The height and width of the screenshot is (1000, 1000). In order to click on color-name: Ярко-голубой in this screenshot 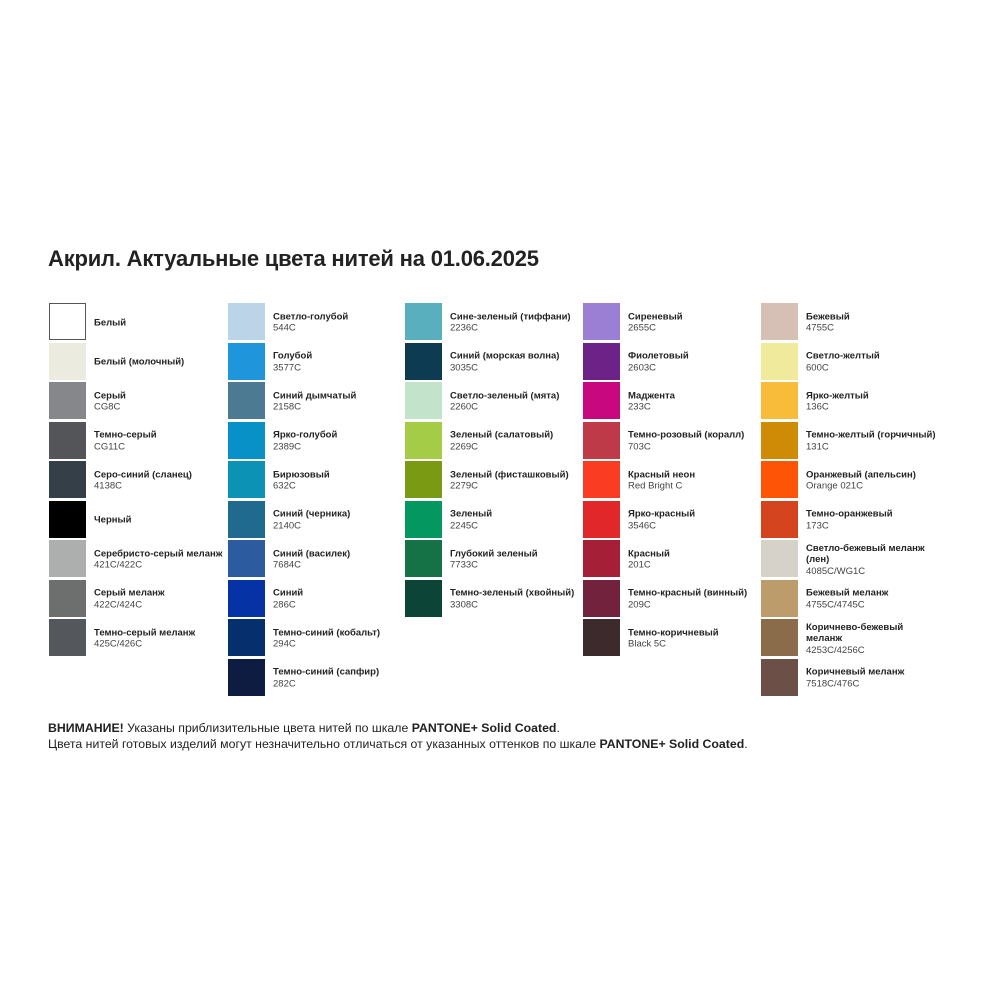, I will do `click(305, 435)`.